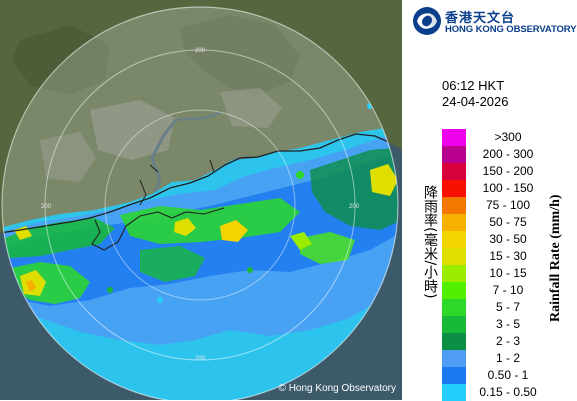  Describe the element at coordinates (508, 375) in the screenshot. I see `legend-label: 0.50 - 1` at that location.